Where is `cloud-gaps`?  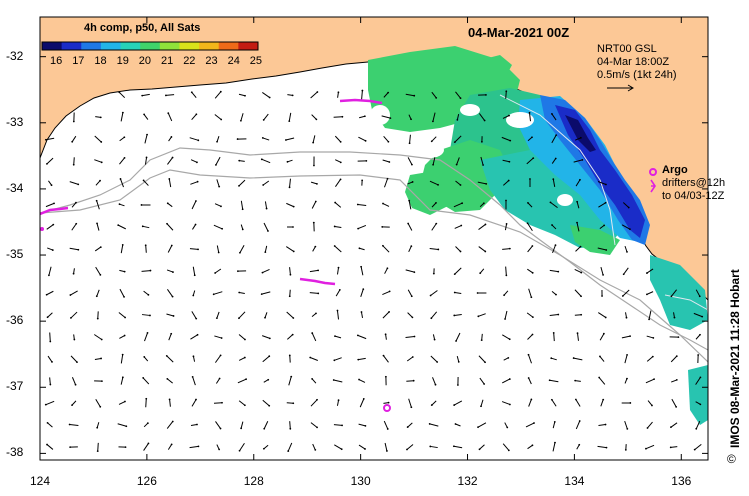 cloud-gaps is located at coordinates (471, 155).